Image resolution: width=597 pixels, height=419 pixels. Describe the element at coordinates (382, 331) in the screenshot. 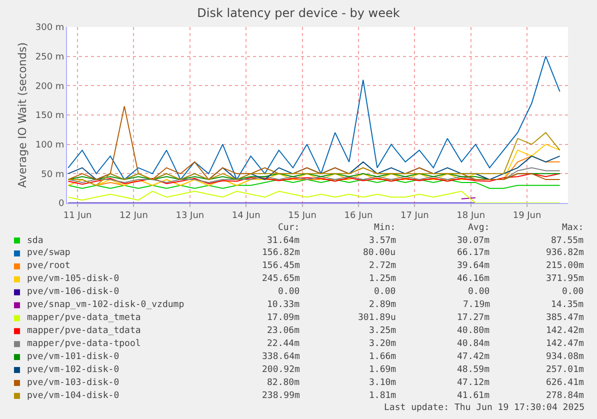

I see `text: 3.25m` at that location.